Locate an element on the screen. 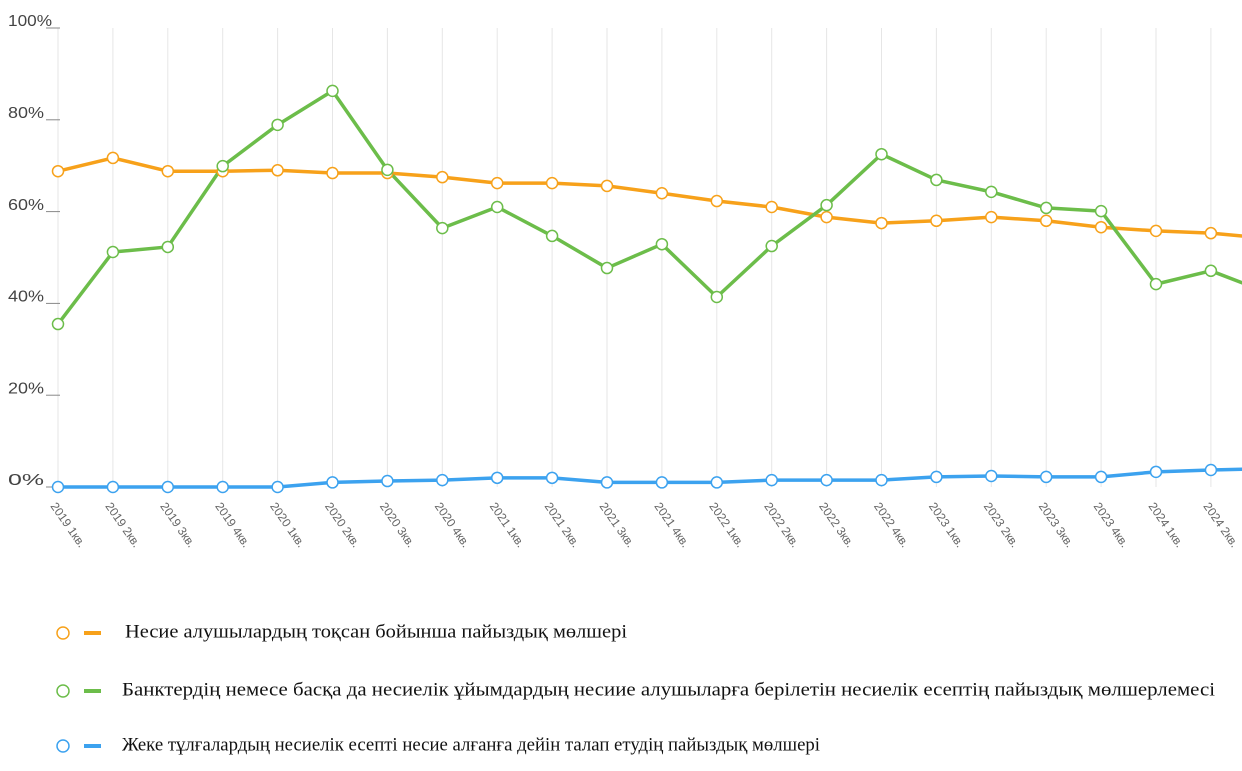 The width and height of the screenshot is (1242, 771). x-tick-label: 2019 4кв. is located at coordinates (232, 525).